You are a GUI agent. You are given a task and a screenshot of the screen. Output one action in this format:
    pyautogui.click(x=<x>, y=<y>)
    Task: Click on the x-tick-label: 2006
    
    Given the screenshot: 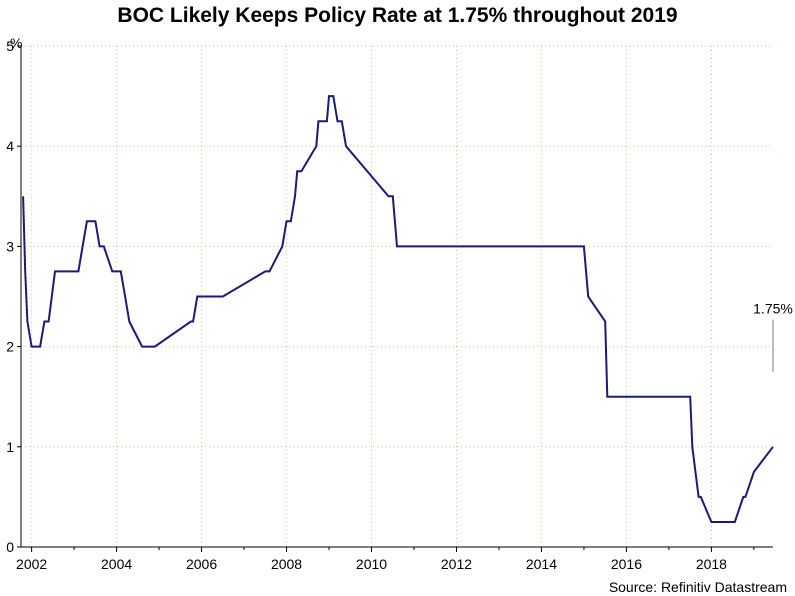 What is the action you would take?
    pyautogui.click(x=201, y=564)
    